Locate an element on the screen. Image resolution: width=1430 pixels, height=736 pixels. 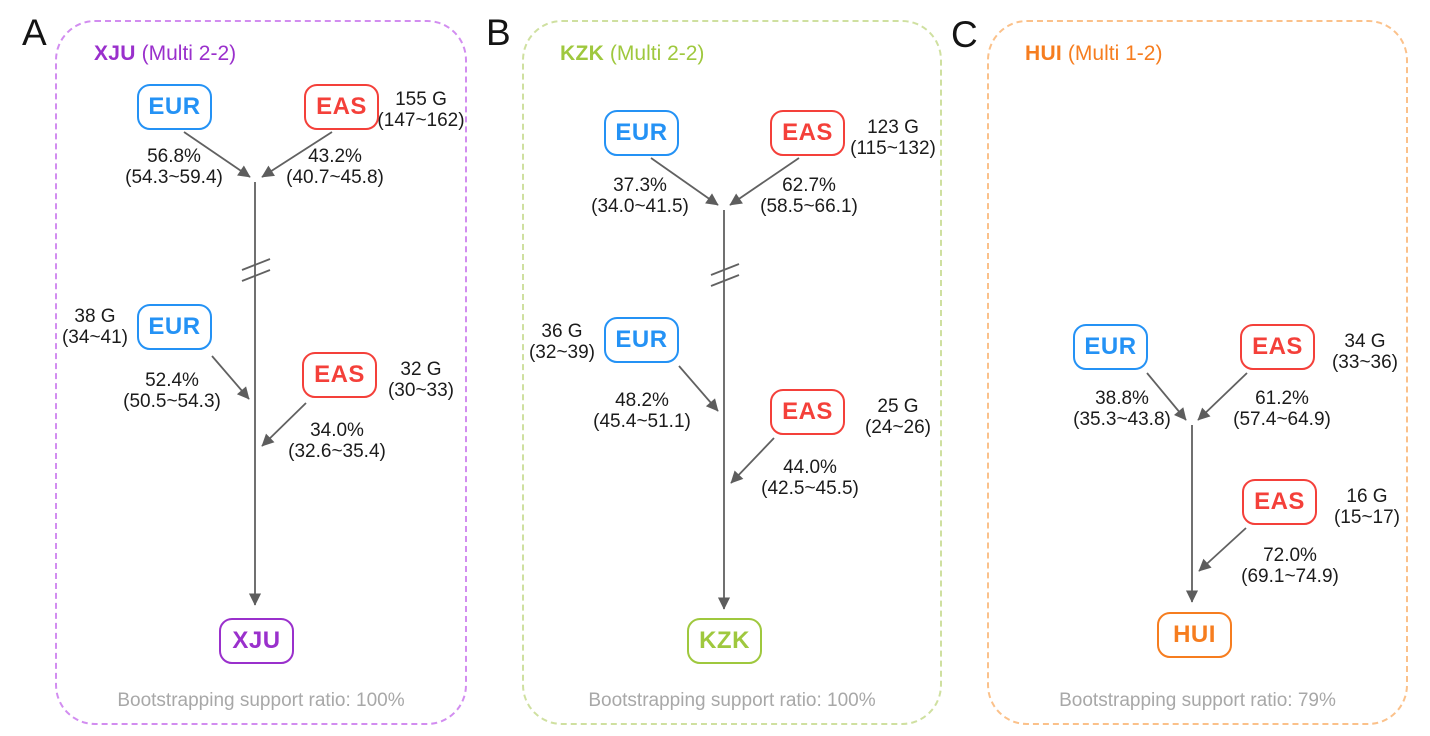
target-population-node: KZK is located at coordinates (724, 641).